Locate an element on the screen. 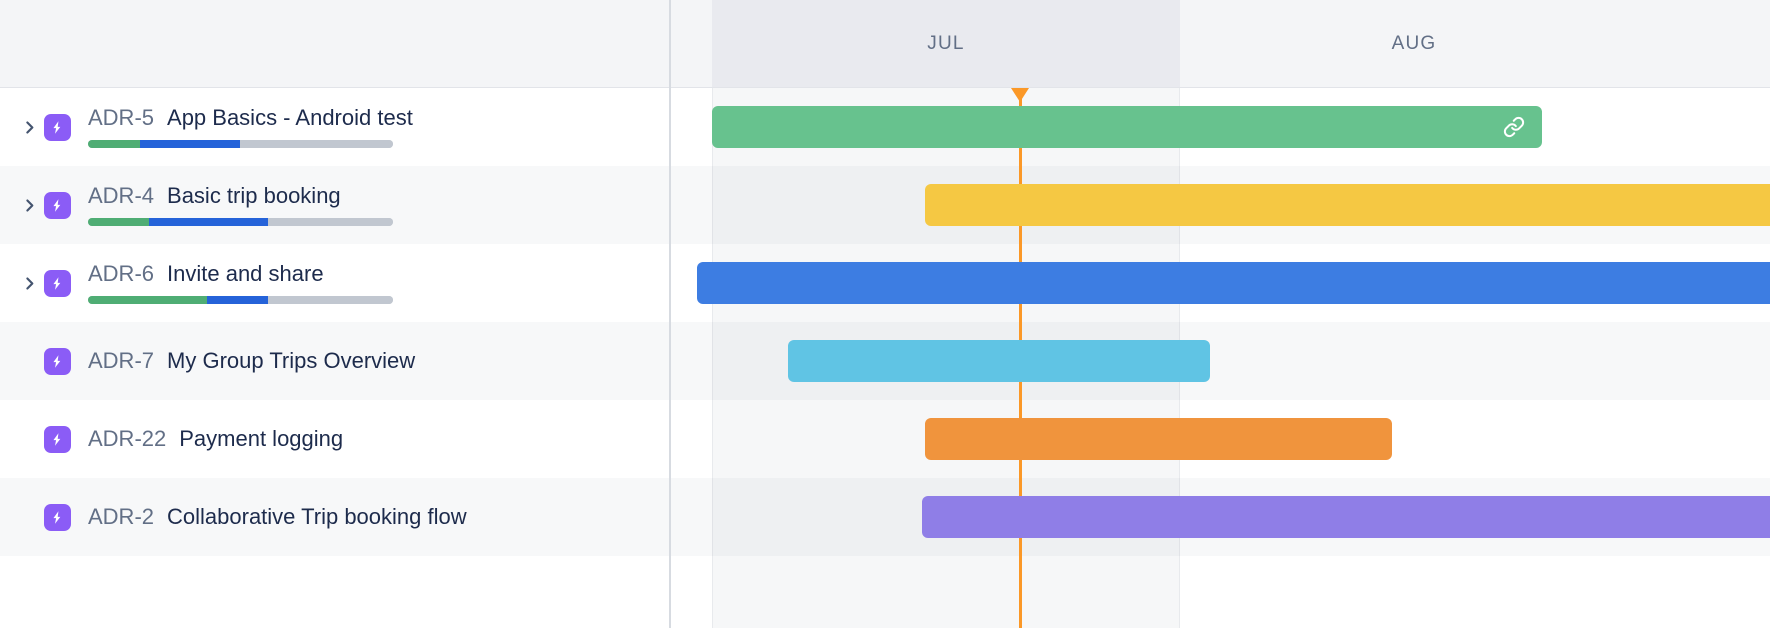  issue-row: ADR-22 Payment logging is located at coordinates (335, 439).